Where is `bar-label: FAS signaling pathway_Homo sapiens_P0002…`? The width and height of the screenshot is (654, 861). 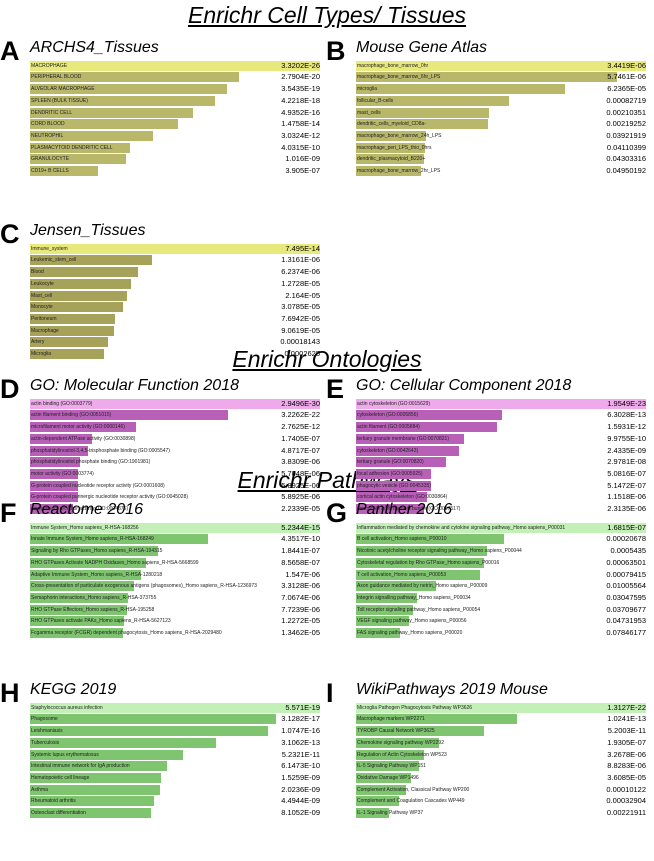
bar-label: FAS signaling pathway_Homo sapiens_P0002… is located at coordinates (410, 632).